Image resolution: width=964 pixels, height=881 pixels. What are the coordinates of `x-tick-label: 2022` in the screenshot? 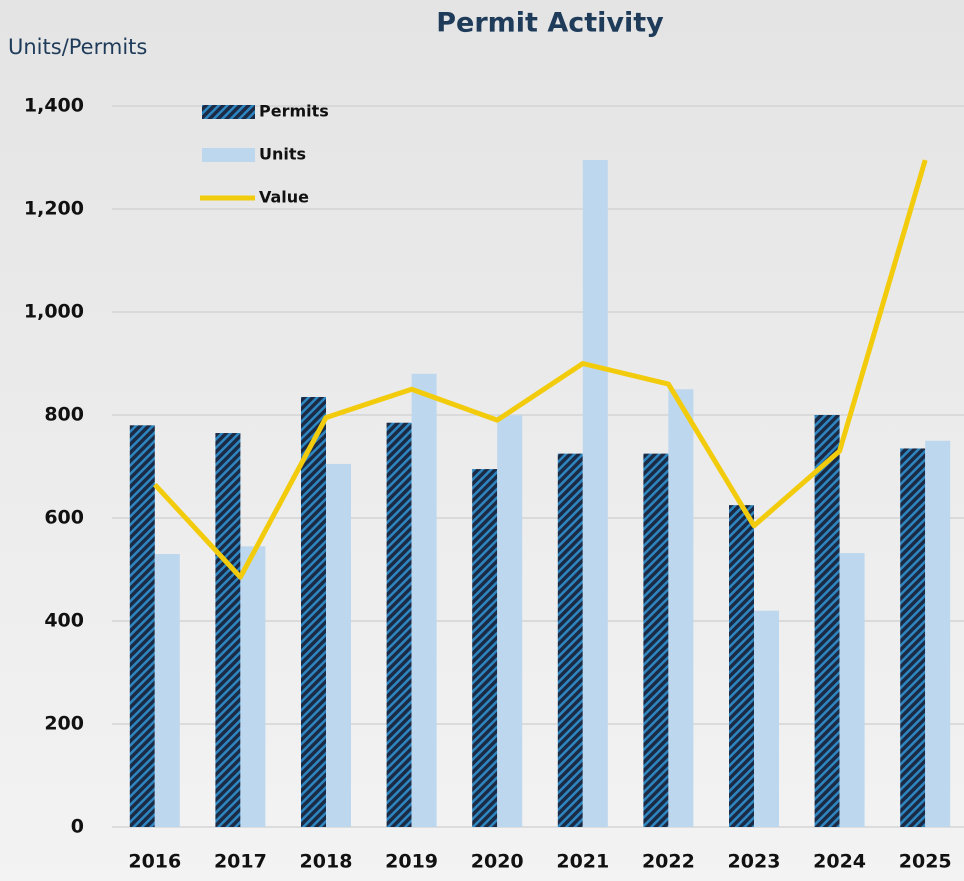 It's located at (668, 862).